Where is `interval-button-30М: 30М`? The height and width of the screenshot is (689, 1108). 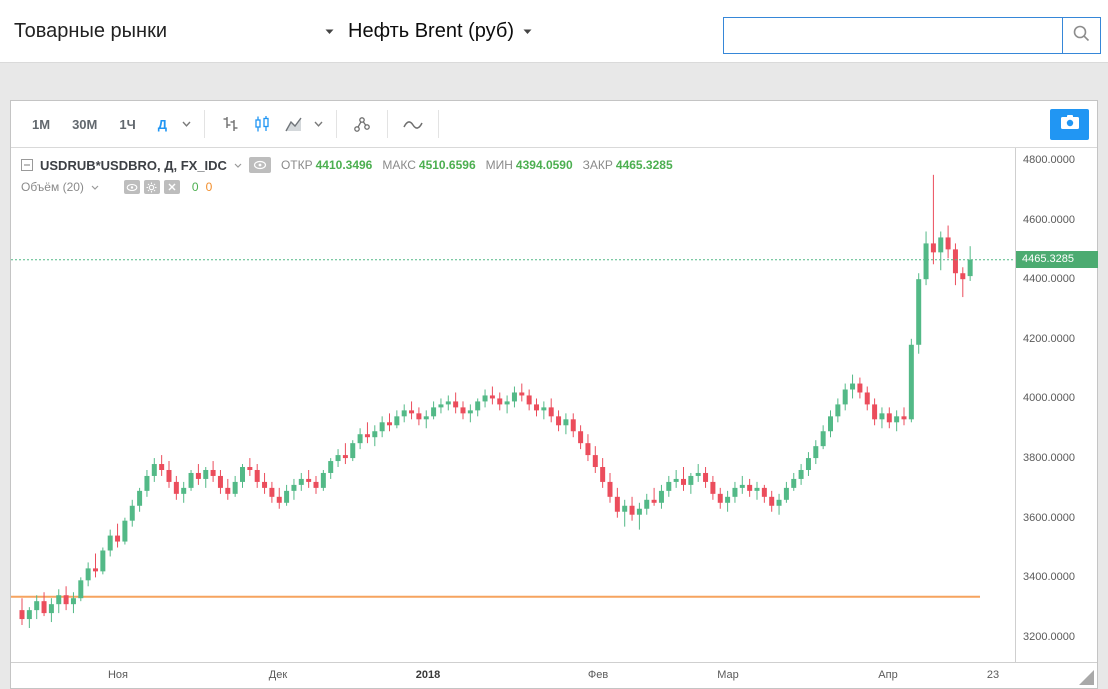
interval-button-30М: 30М is located at coordinates (85, 124).